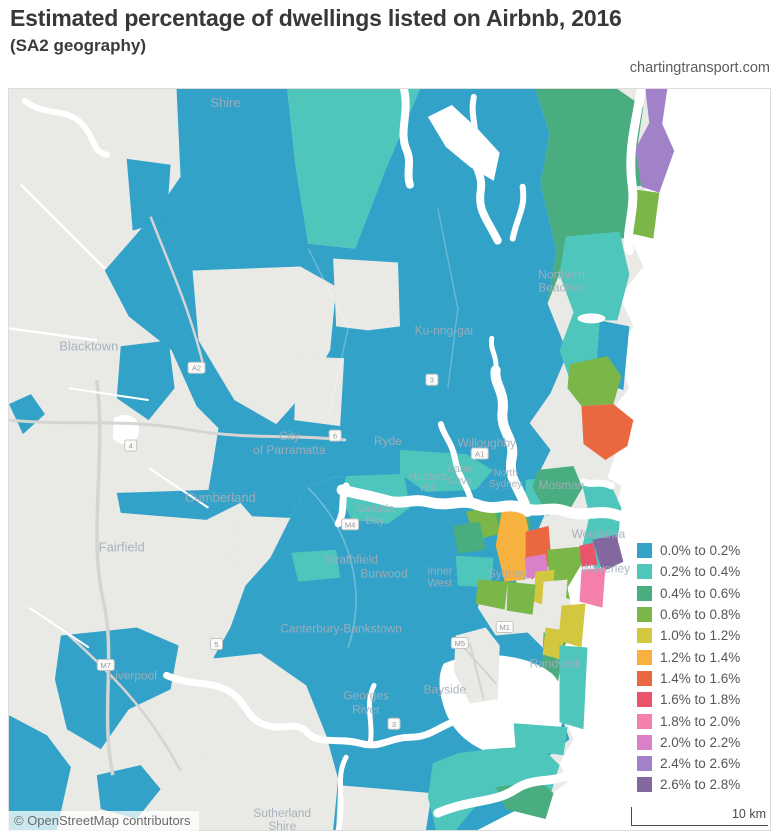 This screenshot has width=779, height=839. I want to click on map-place-label: Hill, so click(427, 488).